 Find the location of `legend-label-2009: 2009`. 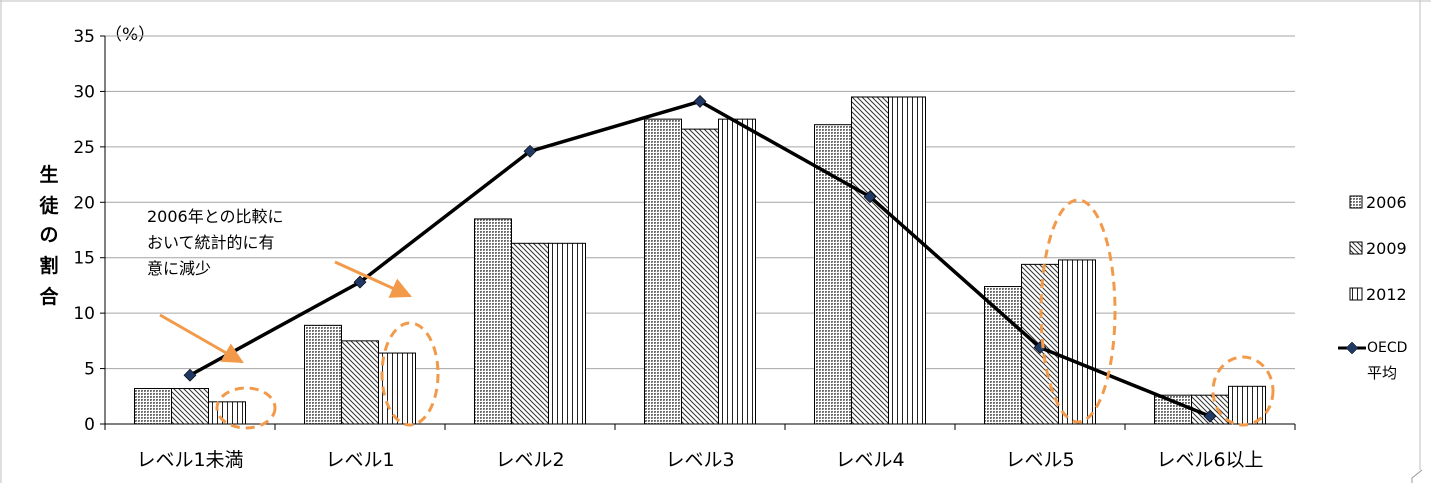

legend-label-2009: 2009 is located at coordinates (1386, 248).